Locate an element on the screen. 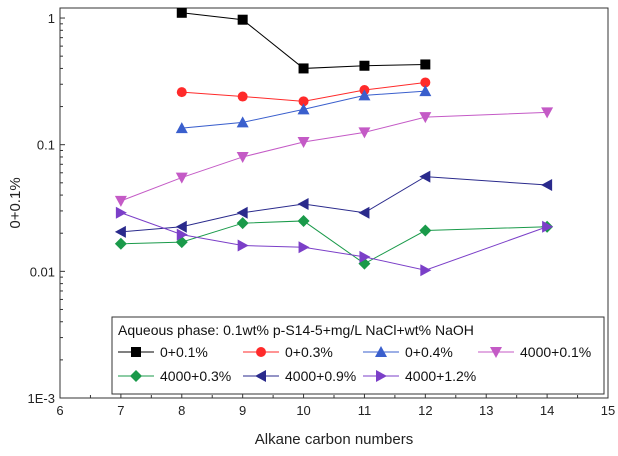 The width and height of the screenshot is (618, 456). y-axis-title: 0+0.1% is located at coordinates (15, 202).